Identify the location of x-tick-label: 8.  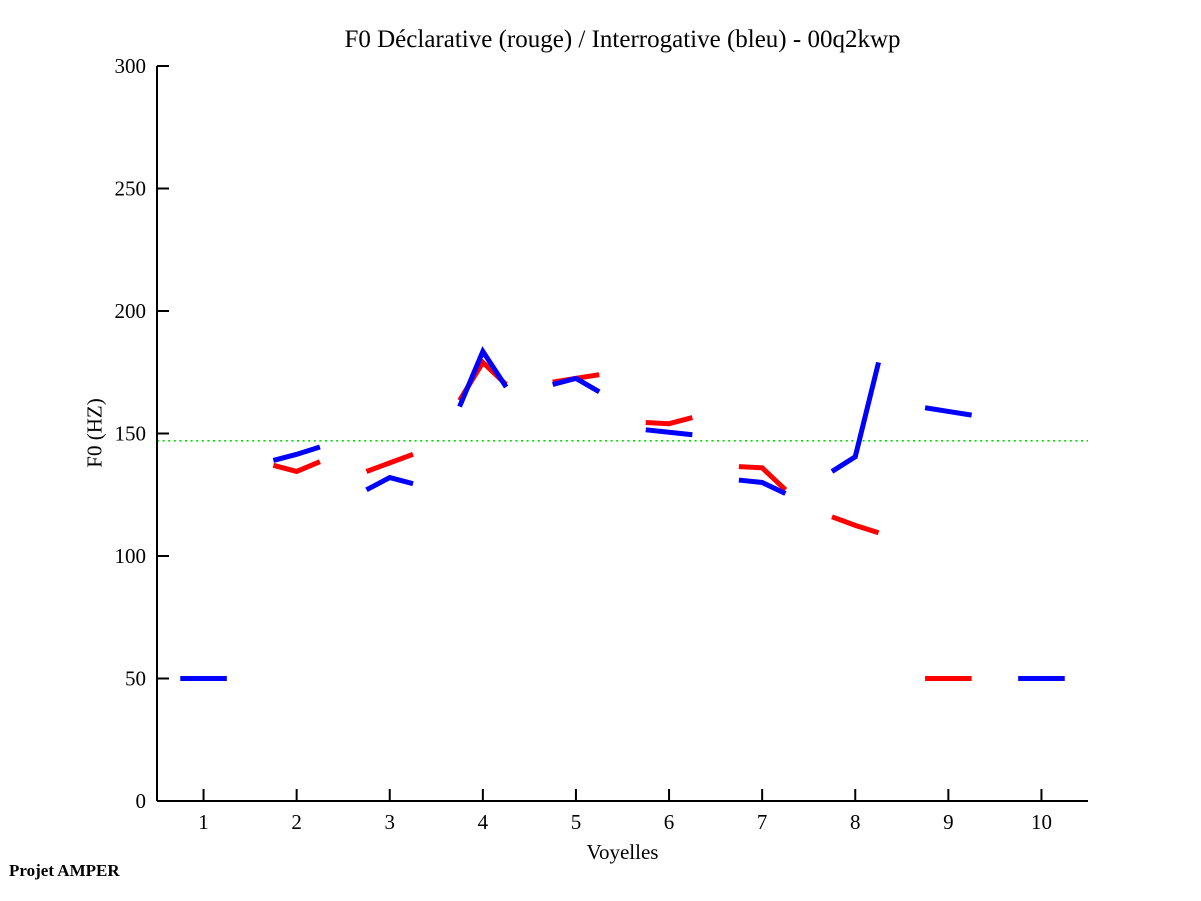
(855, 822).